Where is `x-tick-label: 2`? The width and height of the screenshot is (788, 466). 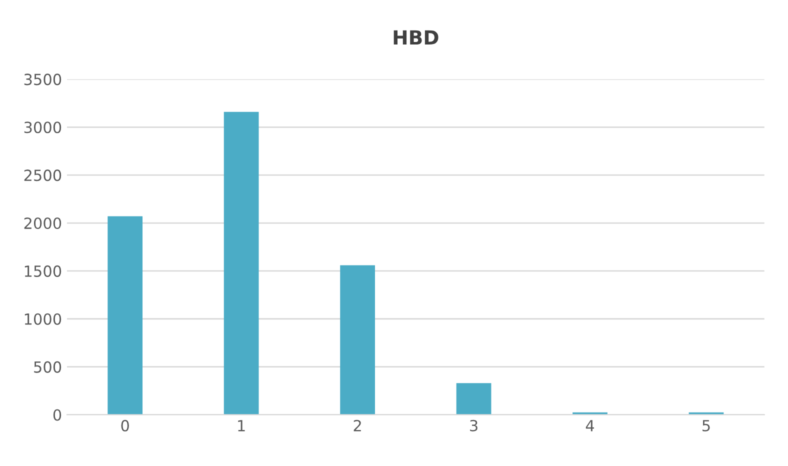 x-tick-label: 2 is located at coordinates (357, 426).